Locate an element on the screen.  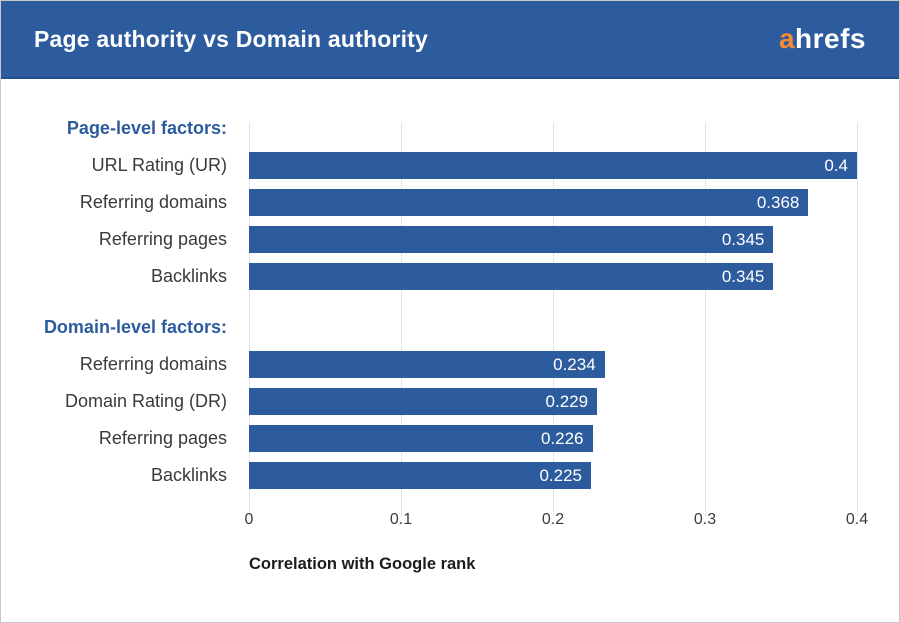
x-tick-label: 0.2 is located at coordinates (553, 519).